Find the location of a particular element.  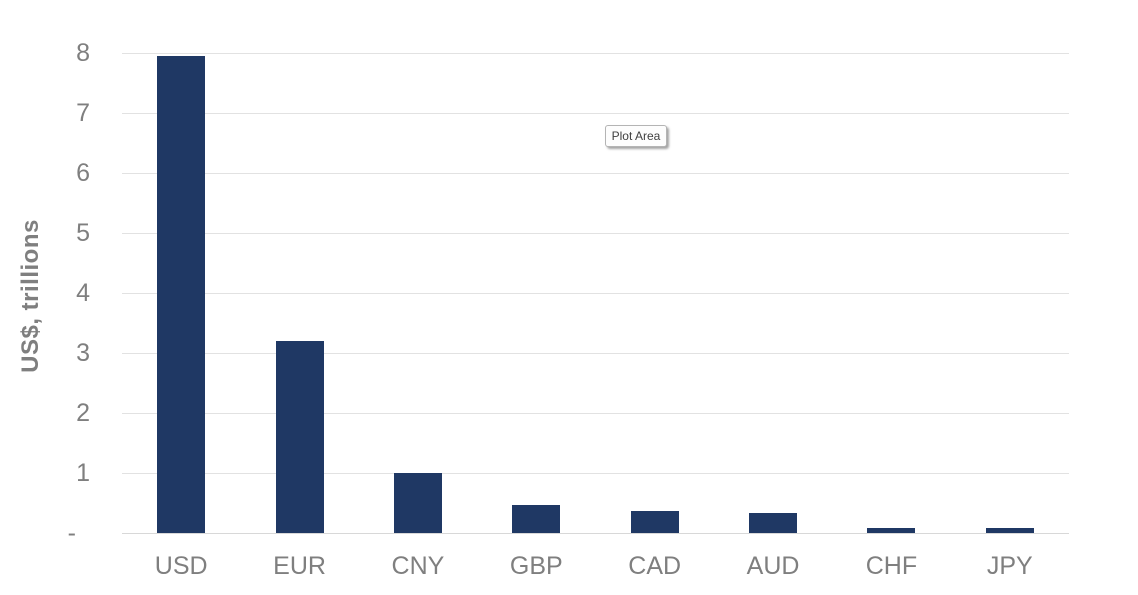

x-label-gbp: GBP is located at coordinates (536, 566).